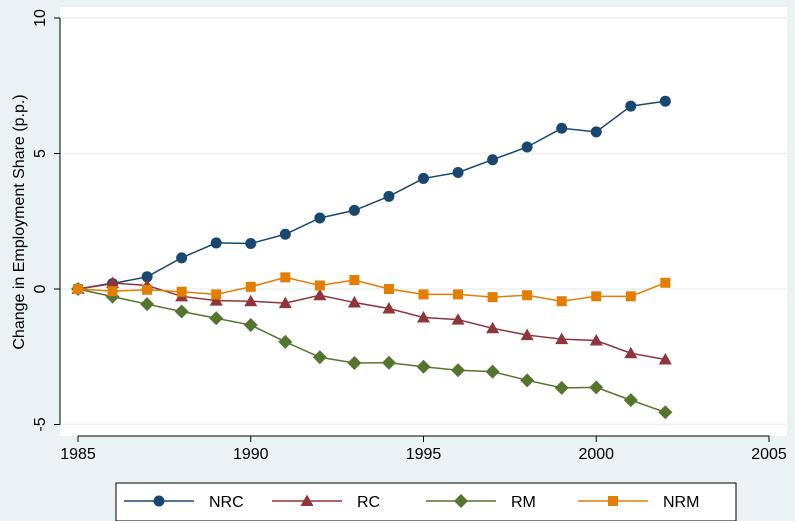  Describe the element at coordinates (681, 502) in the screenshot. I see `legend-label: NRM` at that location.